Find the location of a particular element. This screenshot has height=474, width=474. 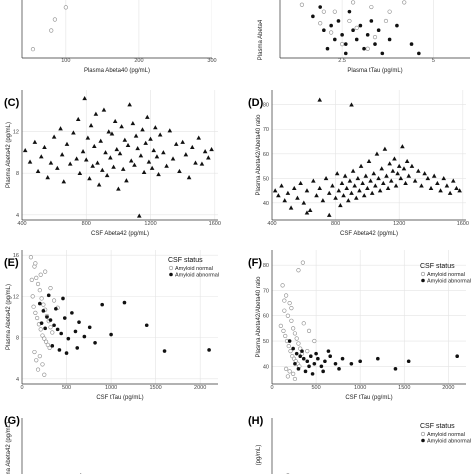

y-axis-label: Plasma Abeta42/Abeta40 ratio is located at coordinates (259, 317).